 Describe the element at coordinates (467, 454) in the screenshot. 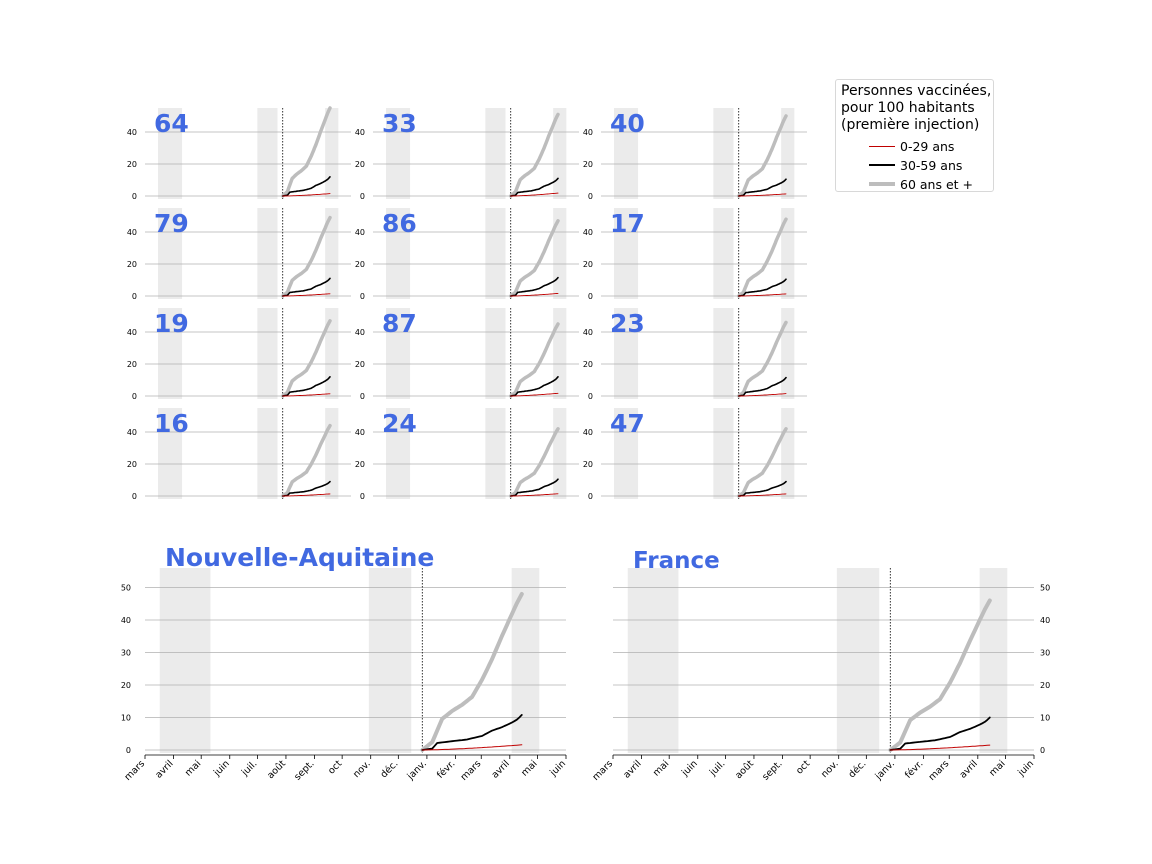

I see `panel-10: 0 20 40 24` at that location.